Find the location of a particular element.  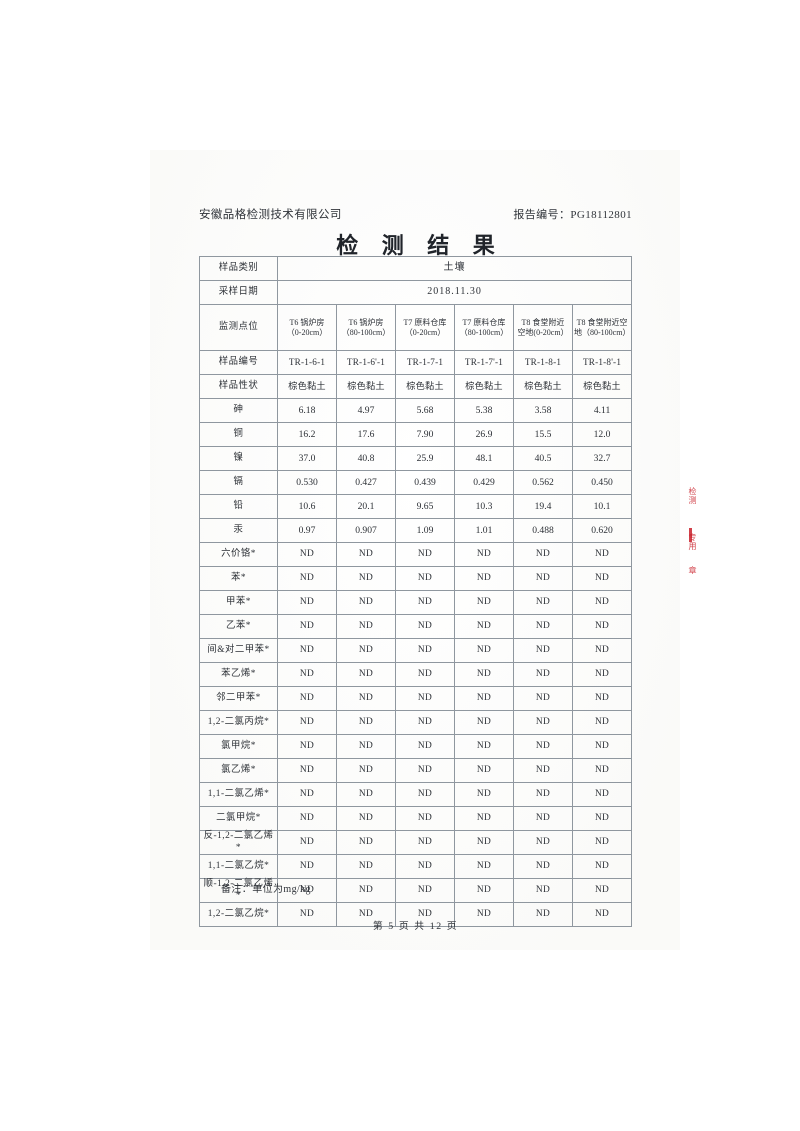

result-cell: 0.450 is located at coordinates (602, 482).